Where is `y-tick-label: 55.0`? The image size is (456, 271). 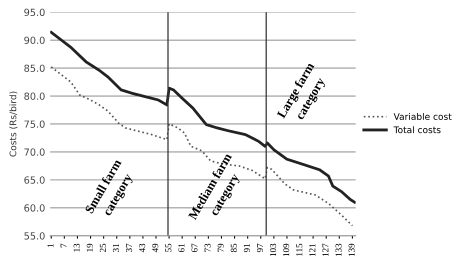 y-tick-label: 55.0 is located at coordinates (34, 236).